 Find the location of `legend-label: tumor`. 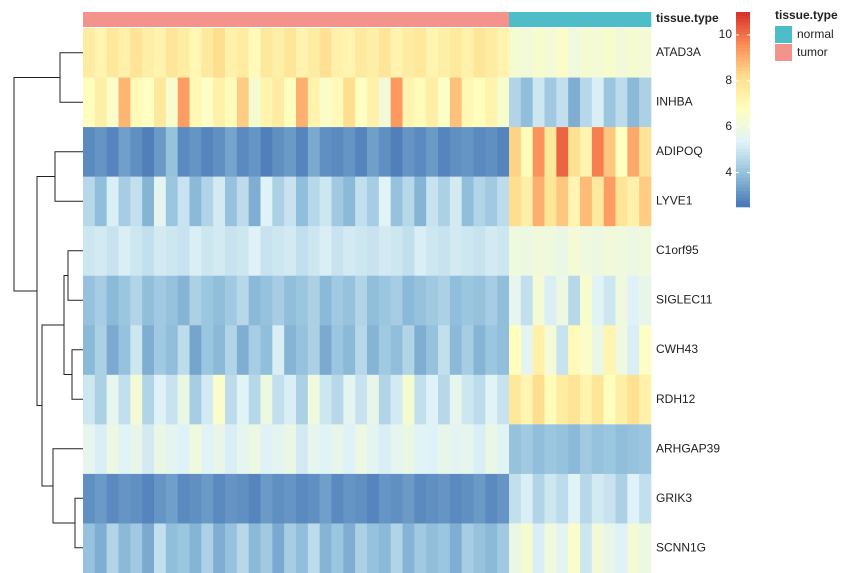

legend-label: tumor is located at coordinates (812, 52).